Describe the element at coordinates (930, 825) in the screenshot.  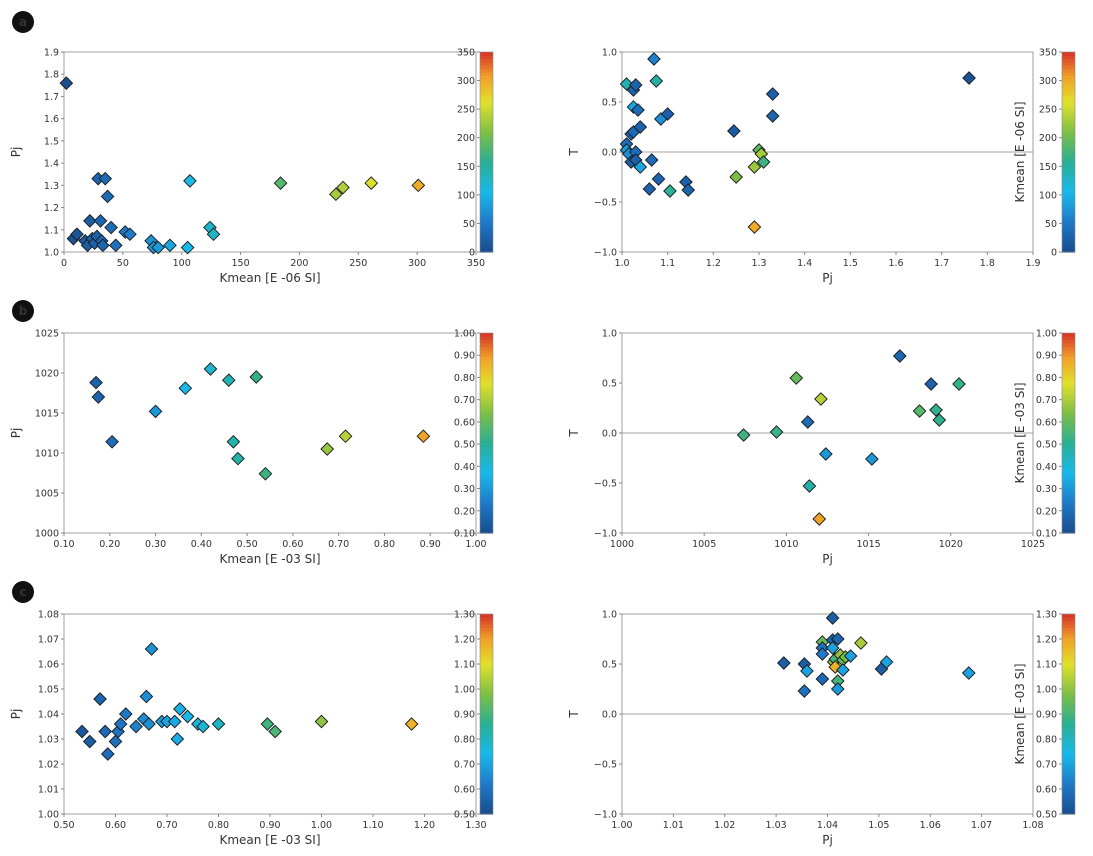
I see `x-tick-label: 1.06` at that location.